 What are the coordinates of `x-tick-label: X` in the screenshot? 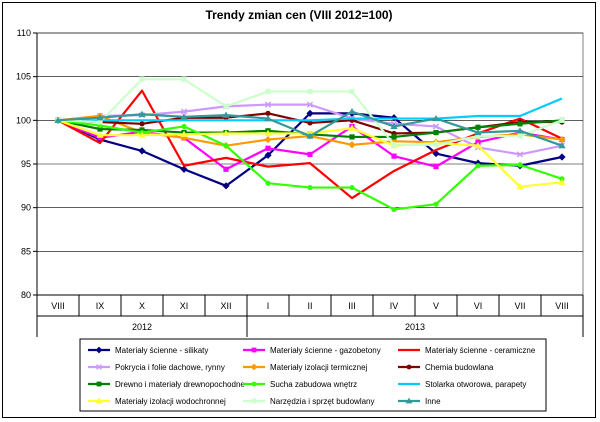 It's located at (142, 306).